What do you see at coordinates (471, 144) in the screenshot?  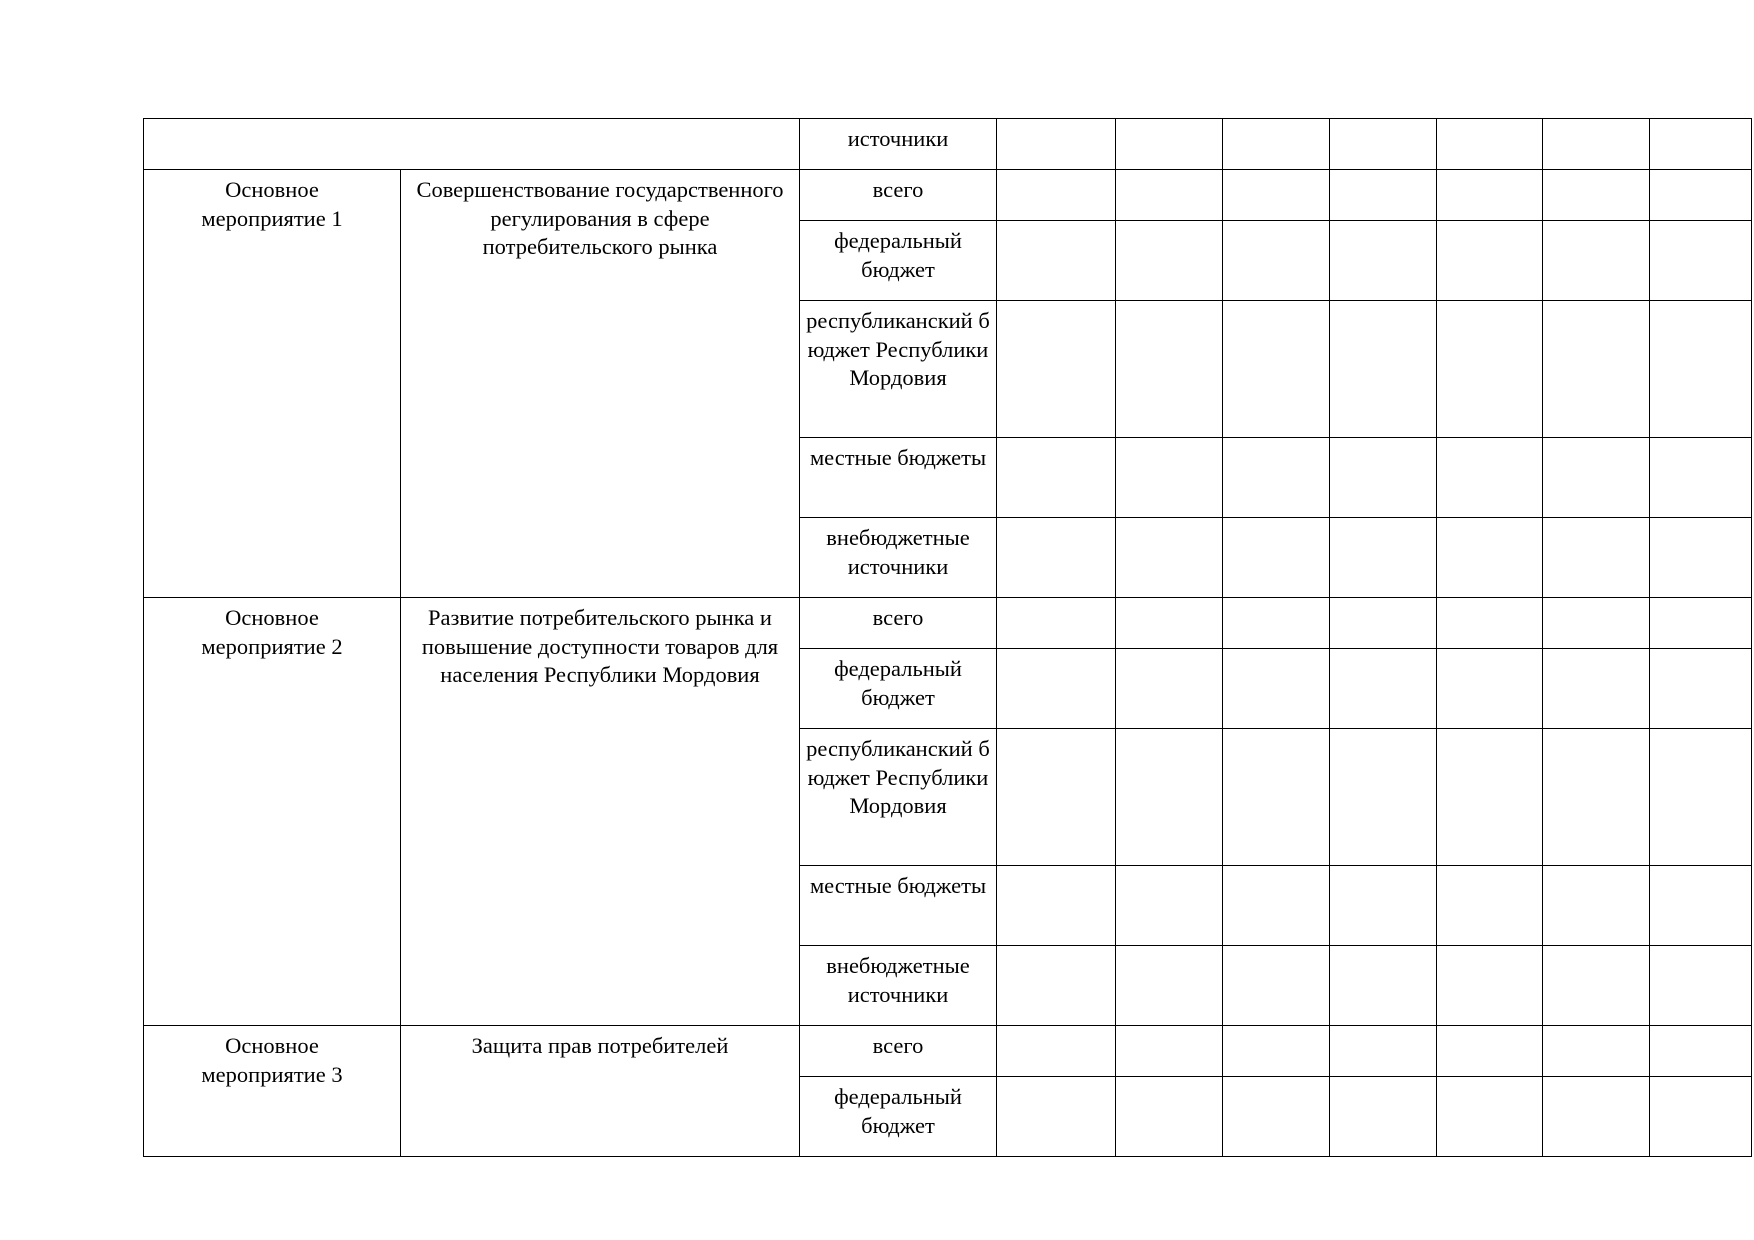 I see `empty-cell` at bounding box center [471, 144].